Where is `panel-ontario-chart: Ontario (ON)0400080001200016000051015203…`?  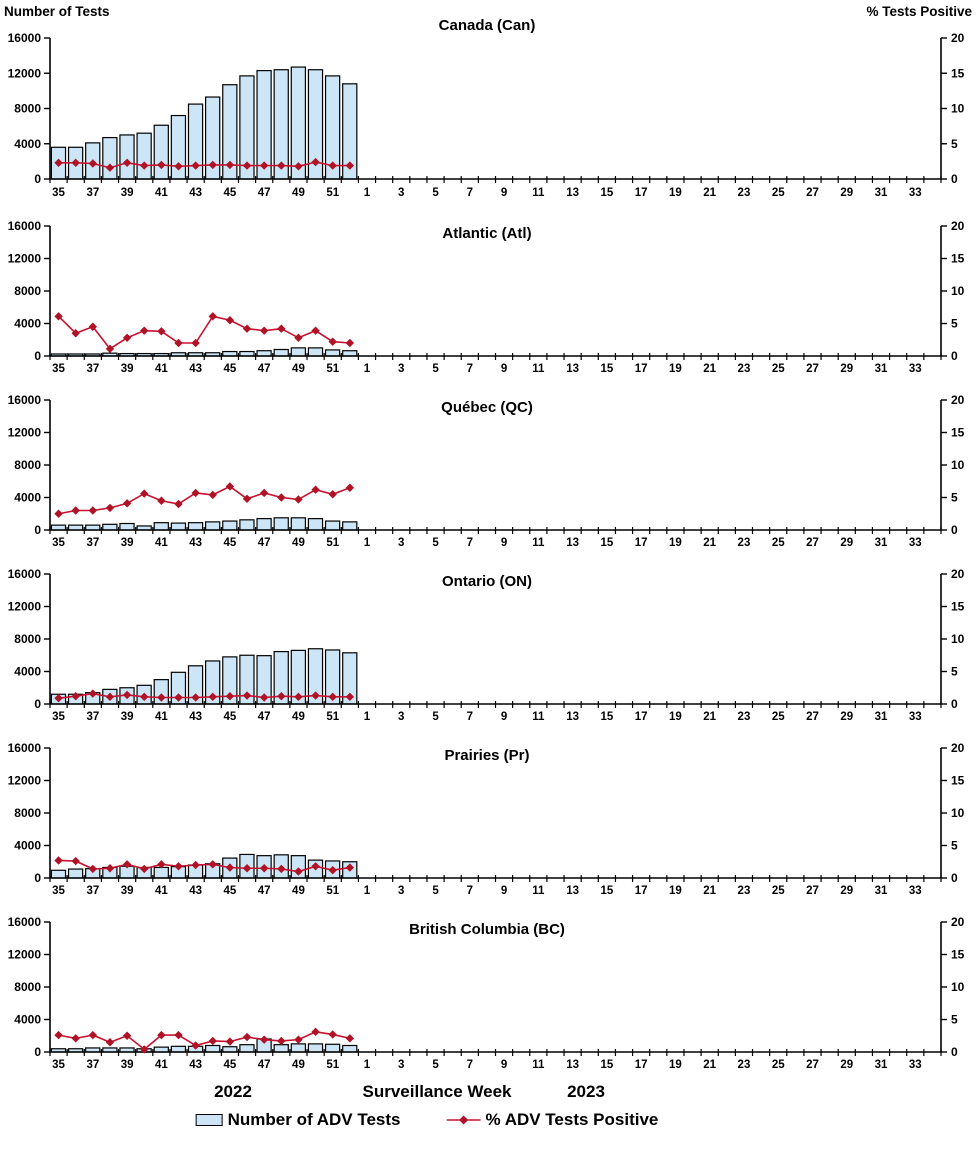
panel-ontario-chart: Ontario (ON)0400080001200016000051015203… is located at coordinates (486, 645).